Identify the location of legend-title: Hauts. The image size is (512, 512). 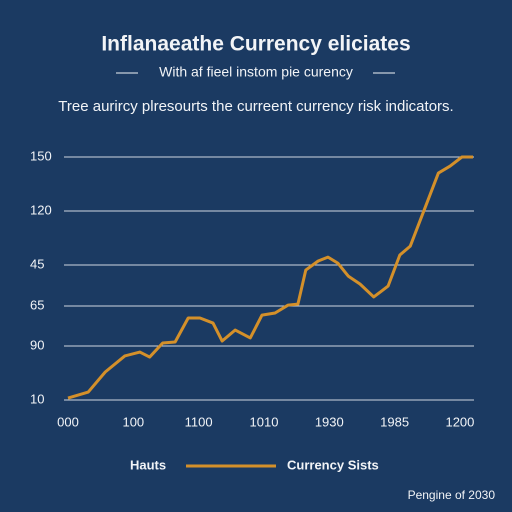
(148, 464).